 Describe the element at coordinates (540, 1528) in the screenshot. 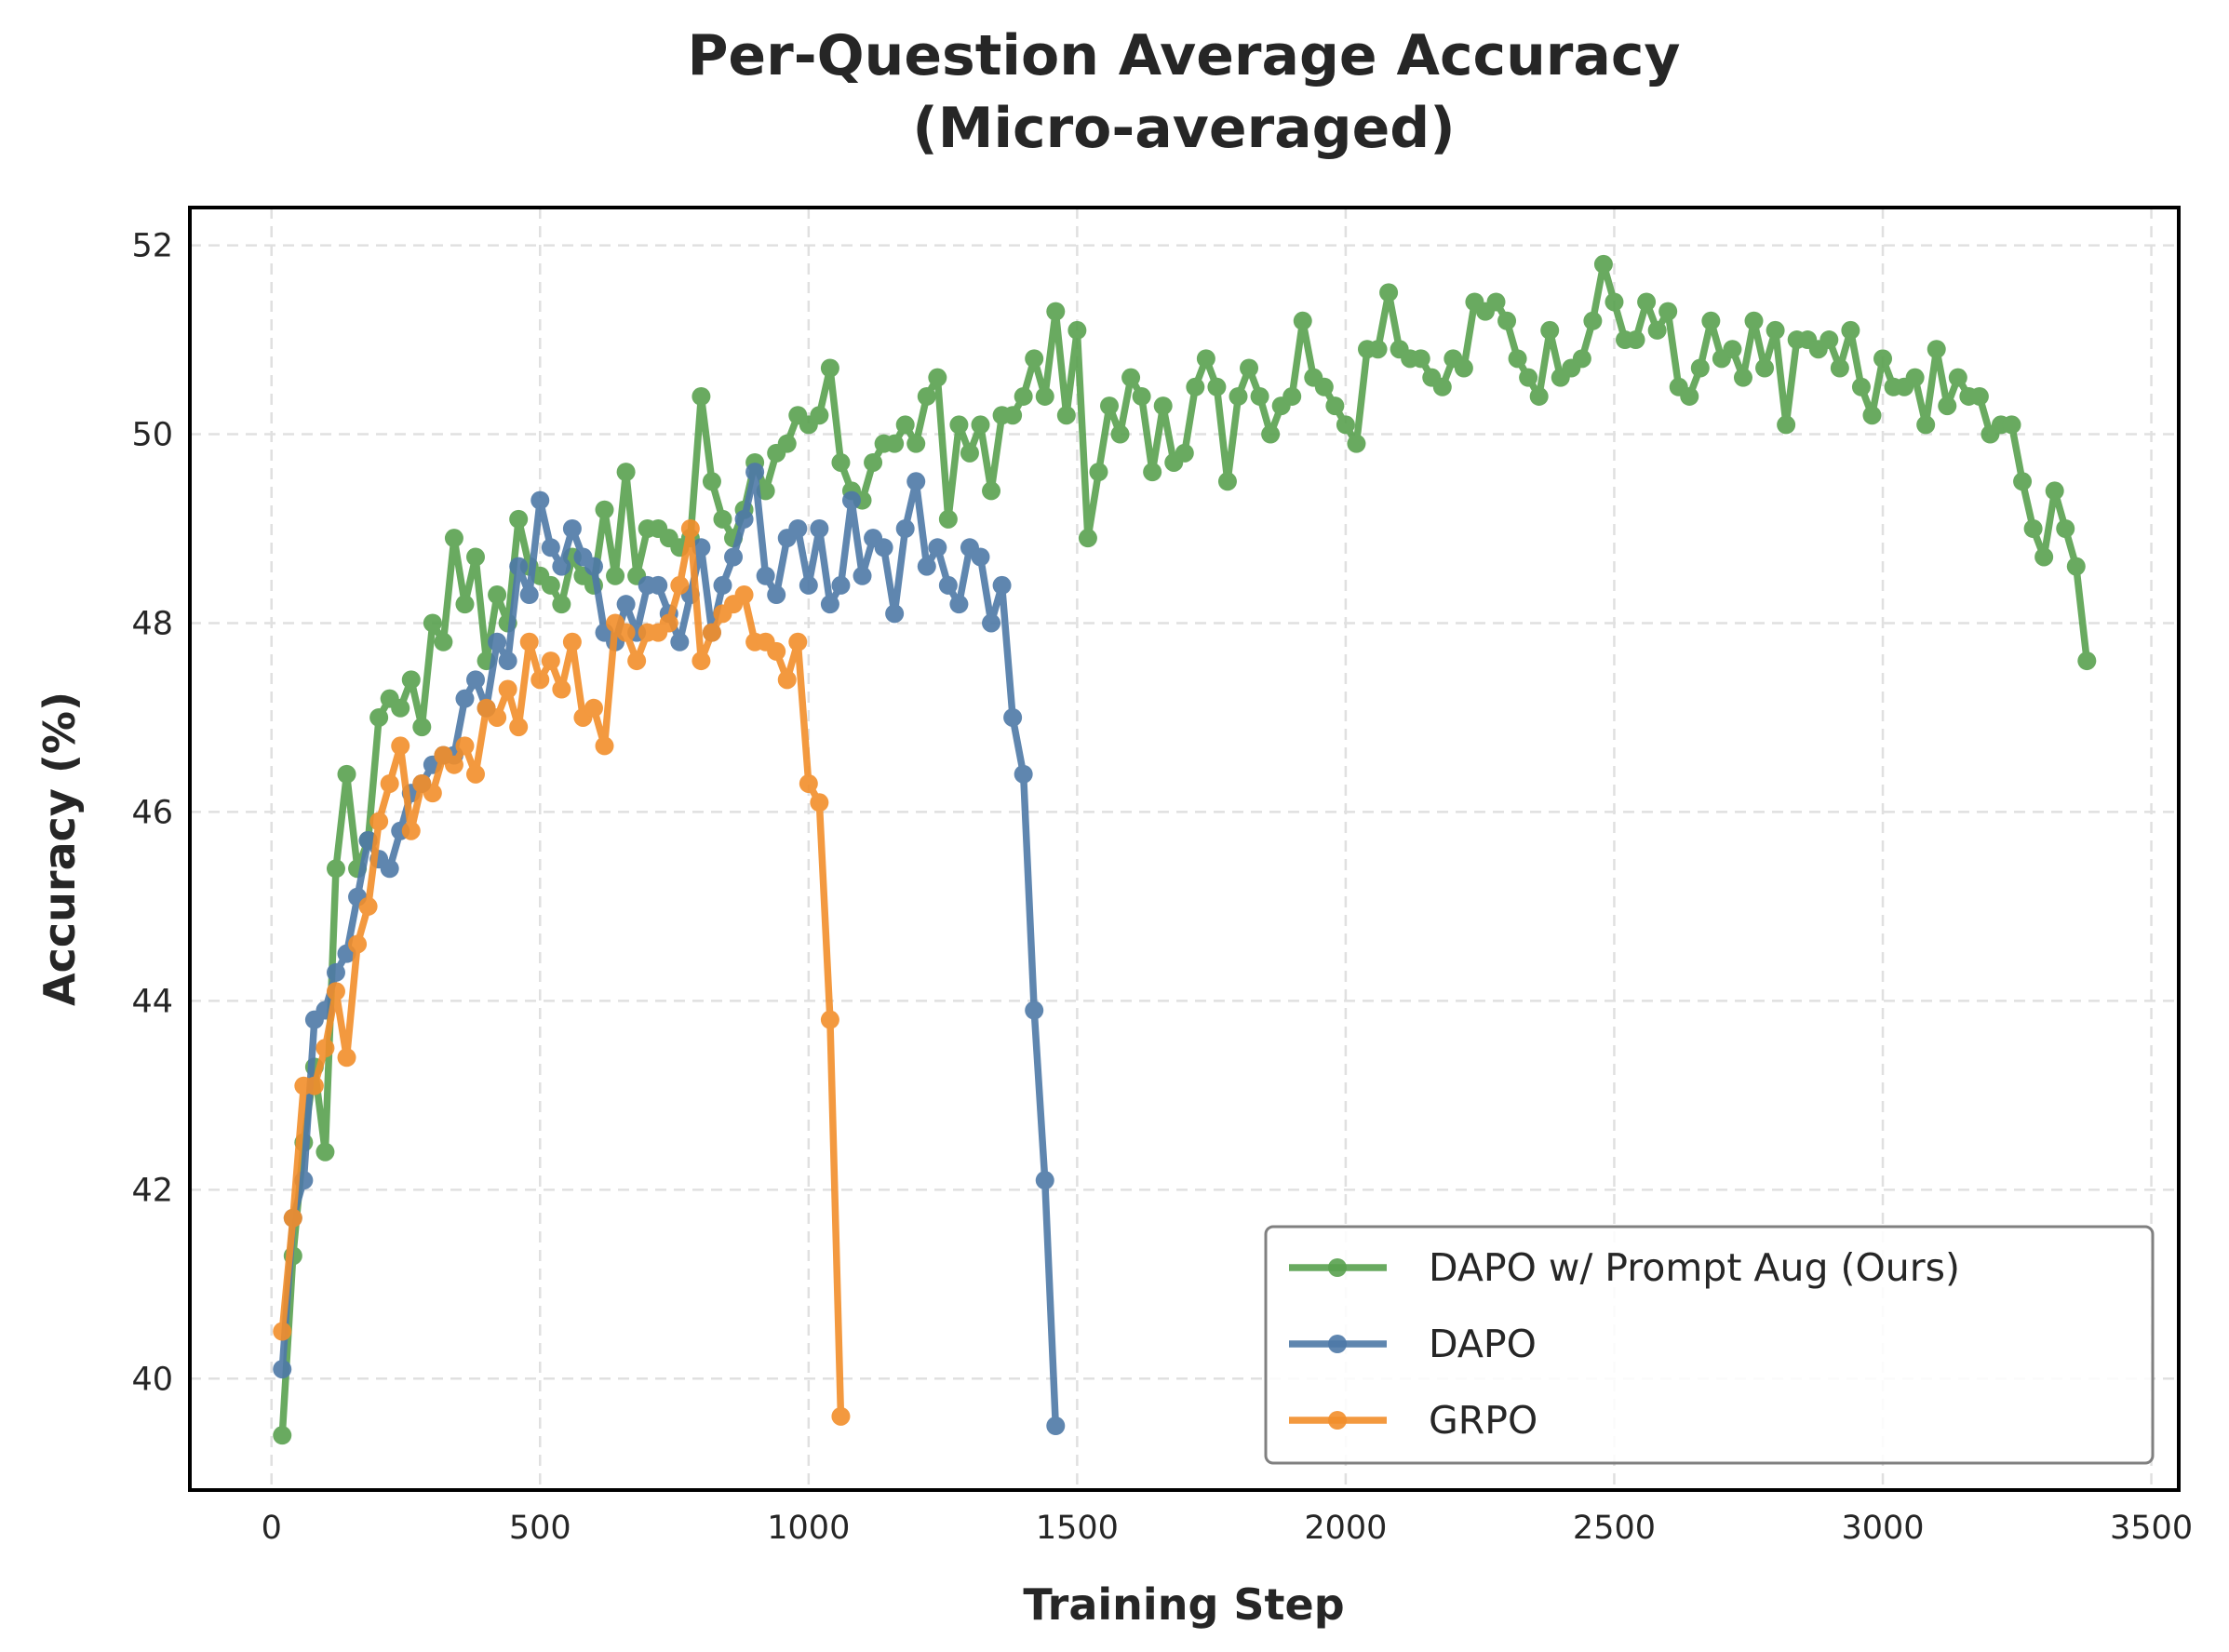

I see `x-tick-label: 500` at that location.